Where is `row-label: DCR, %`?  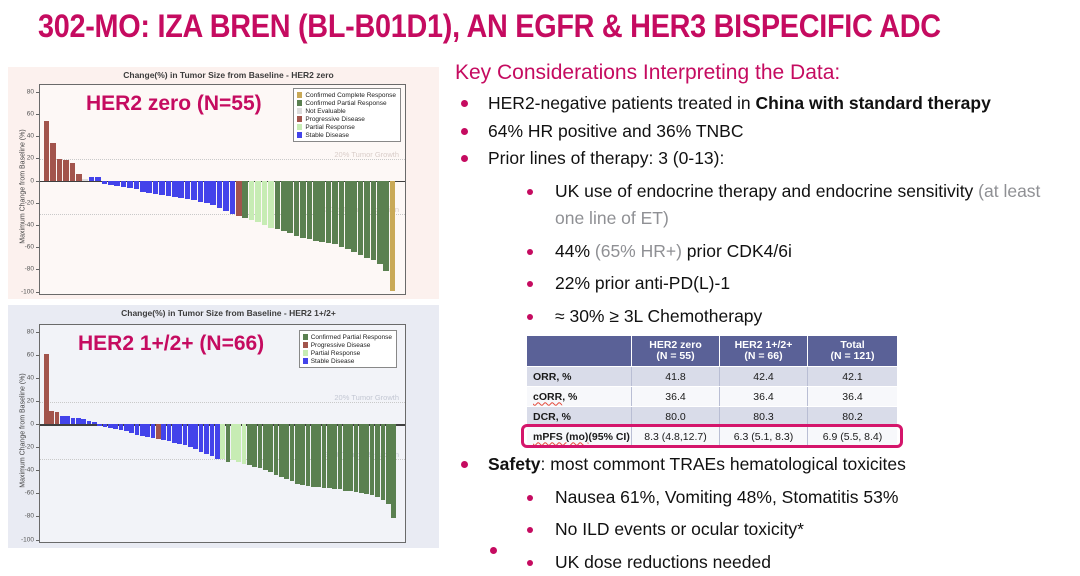 row-label: DCR, % is located at coordinates (579, 416).